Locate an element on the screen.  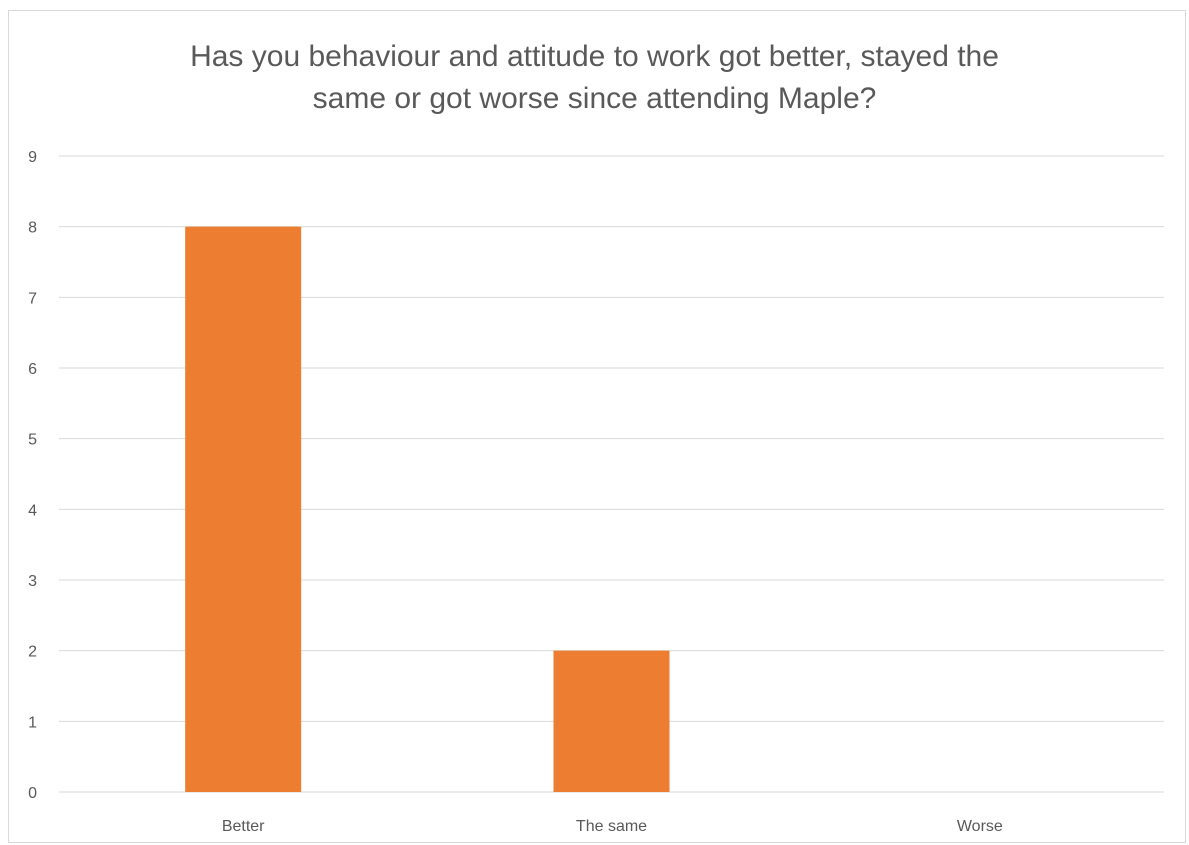
x-tick-label: The same is located at coordinates (611, 826).